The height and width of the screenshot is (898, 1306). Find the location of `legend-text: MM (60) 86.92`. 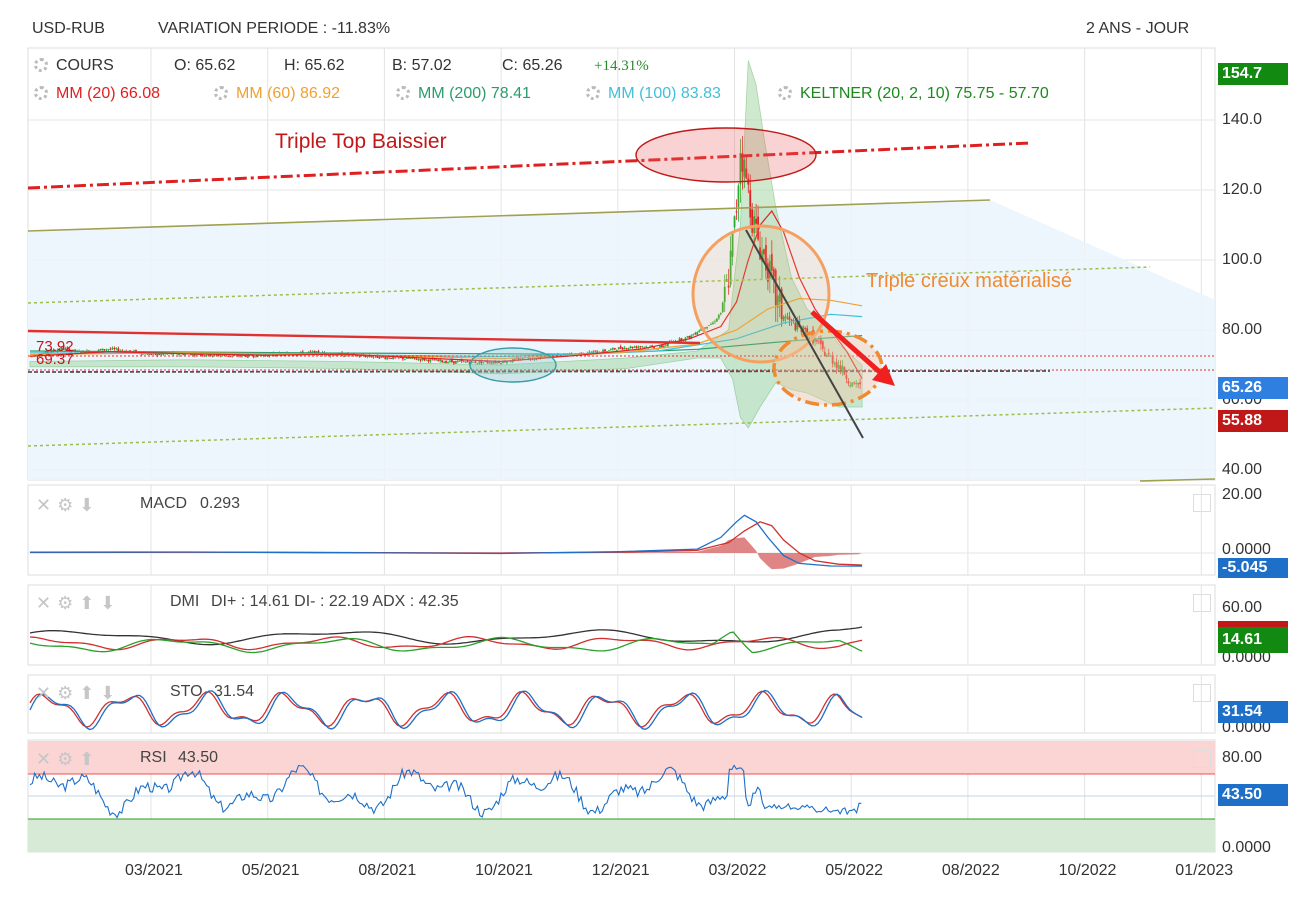

legend-text: MM (60) 86.92 is located at coordinates (288, 93).